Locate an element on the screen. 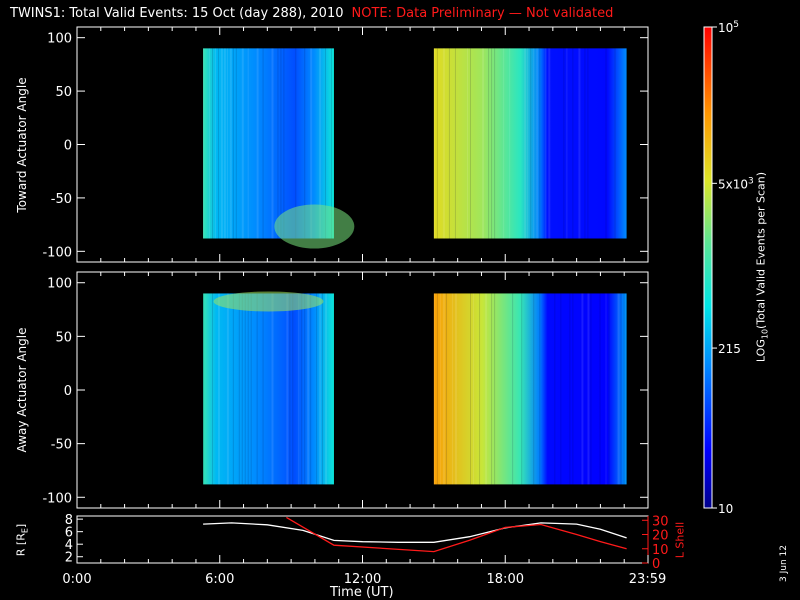 The height and width of the screenshot is (600, 800). colorbar-tick-label: 215 is located at coordinates (729, 349).